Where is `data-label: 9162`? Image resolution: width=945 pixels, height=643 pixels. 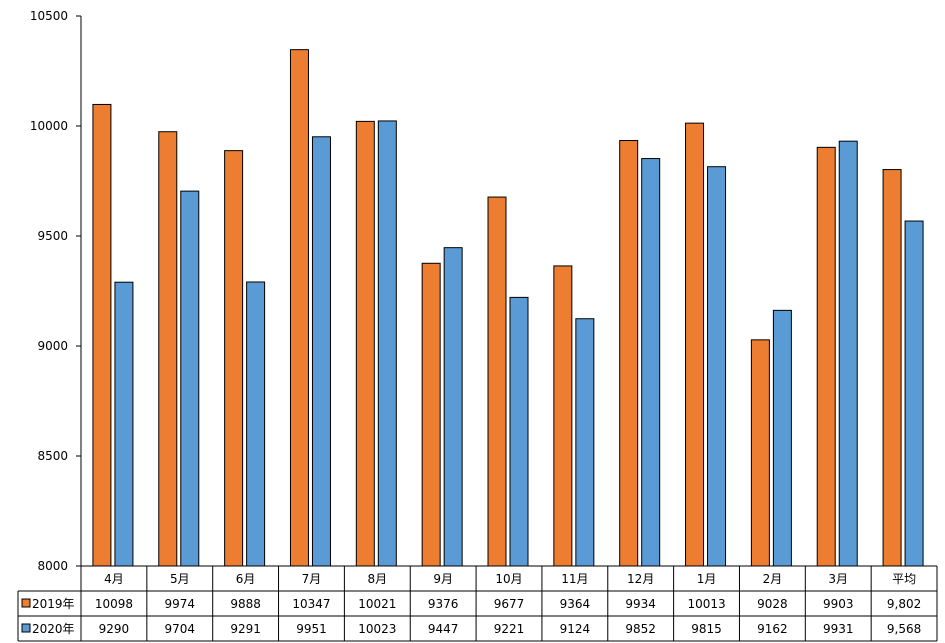
data-label: 9162 is located at coordinates (772, 629).